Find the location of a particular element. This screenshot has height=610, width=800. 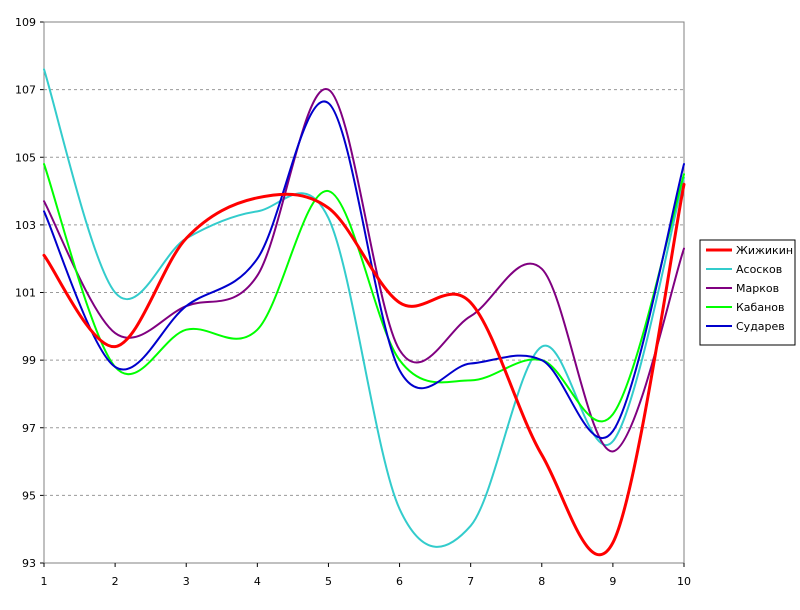

x-tick-label: 3 is located at coordinates (186, 581).